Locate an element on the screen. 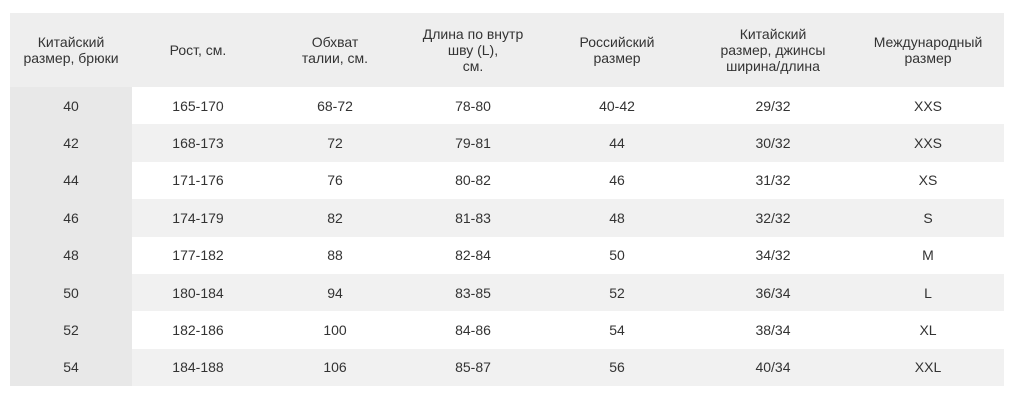 The height and width of the screenshot is (400, 1018). header-cell: Обхват талии, см. is located at coordinates (335, 50).